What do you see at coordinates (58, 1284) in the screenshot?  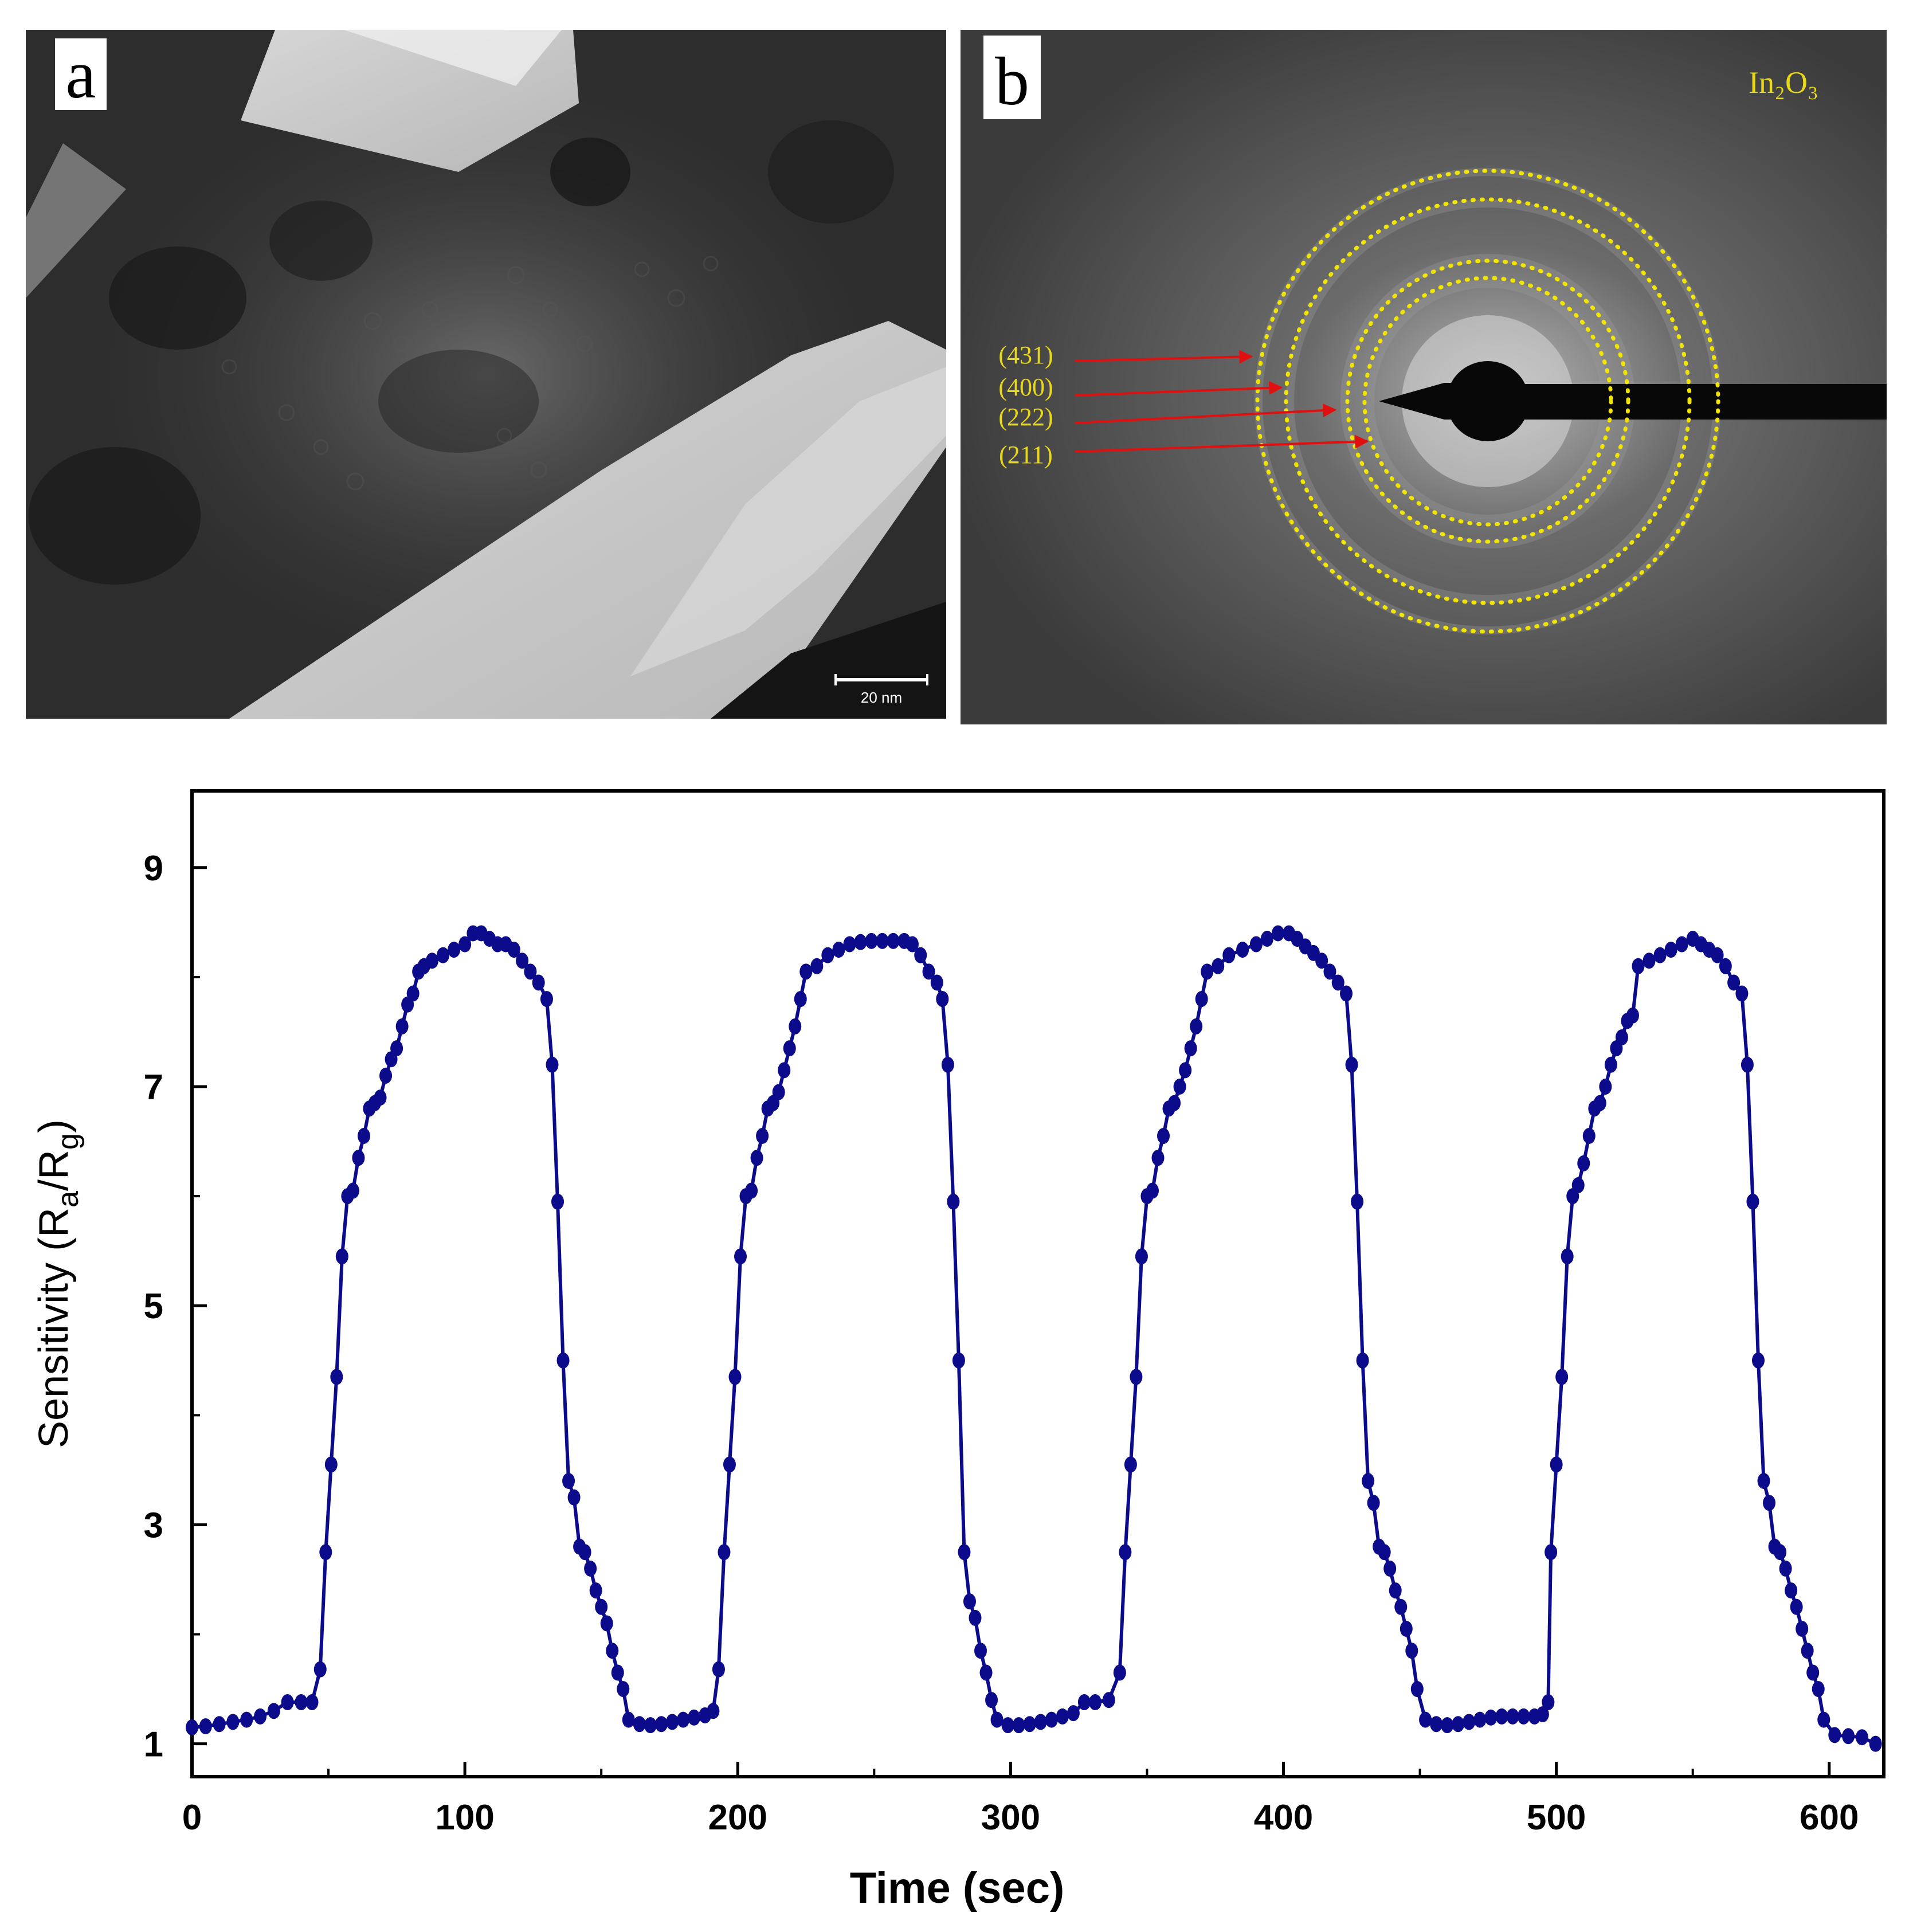 I see `y-axis-title: Sensitivity (Ra/Rg)` at bounding box center [58, 1284].